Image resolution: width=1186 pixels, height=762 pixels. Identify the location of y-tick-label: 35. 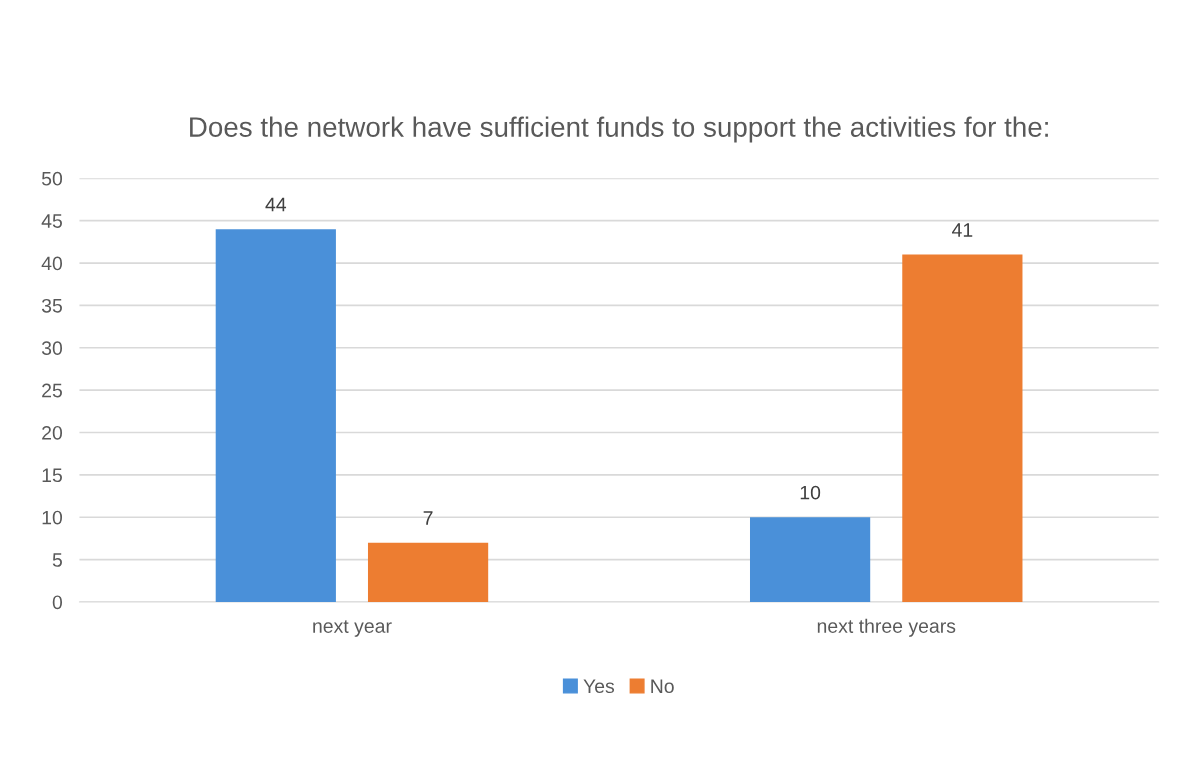
(51, 305).